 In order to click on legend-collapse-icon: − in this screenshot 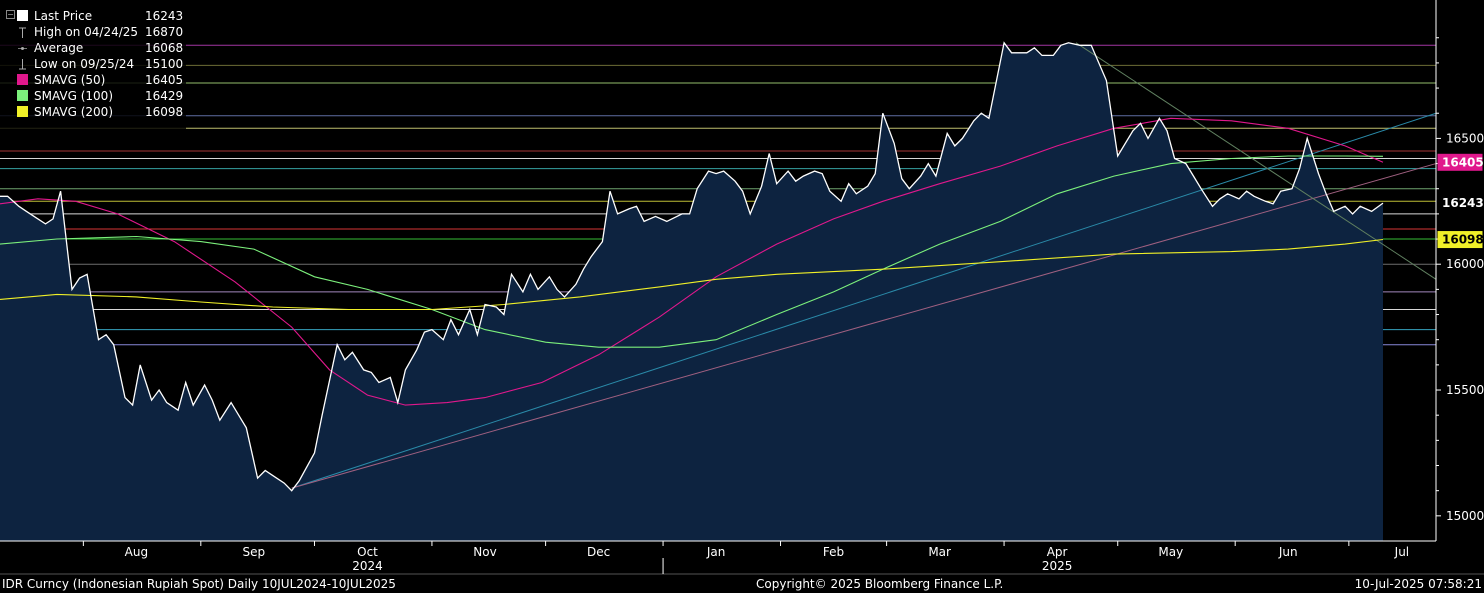, I will do `click(10, 14)`.